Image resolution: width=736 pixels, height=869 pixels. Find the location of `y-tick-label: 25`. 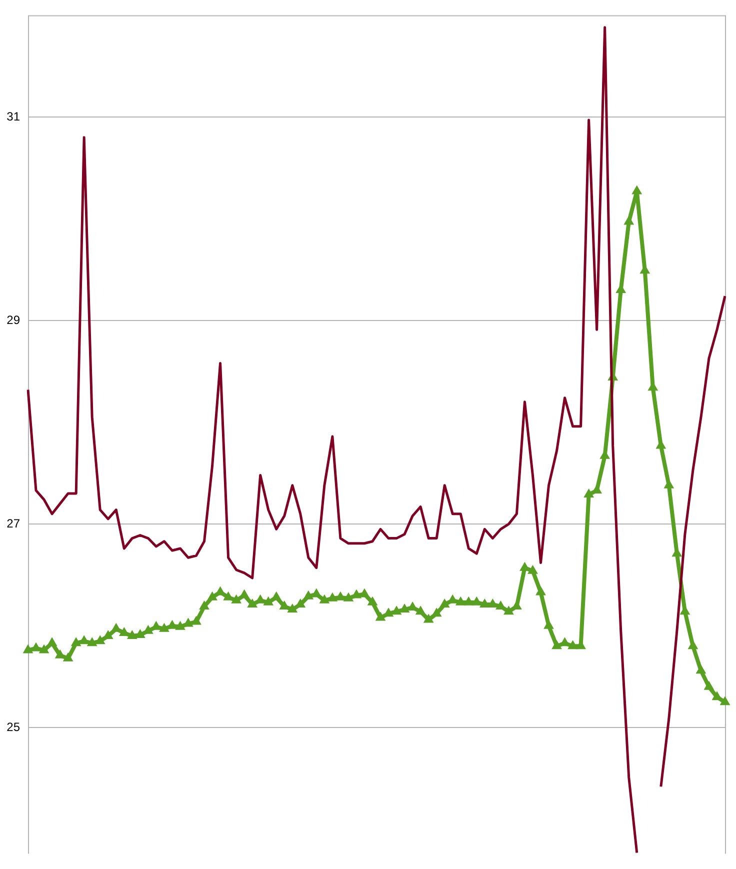

y-tick-label: 25 is located at coordinates (13, 727).